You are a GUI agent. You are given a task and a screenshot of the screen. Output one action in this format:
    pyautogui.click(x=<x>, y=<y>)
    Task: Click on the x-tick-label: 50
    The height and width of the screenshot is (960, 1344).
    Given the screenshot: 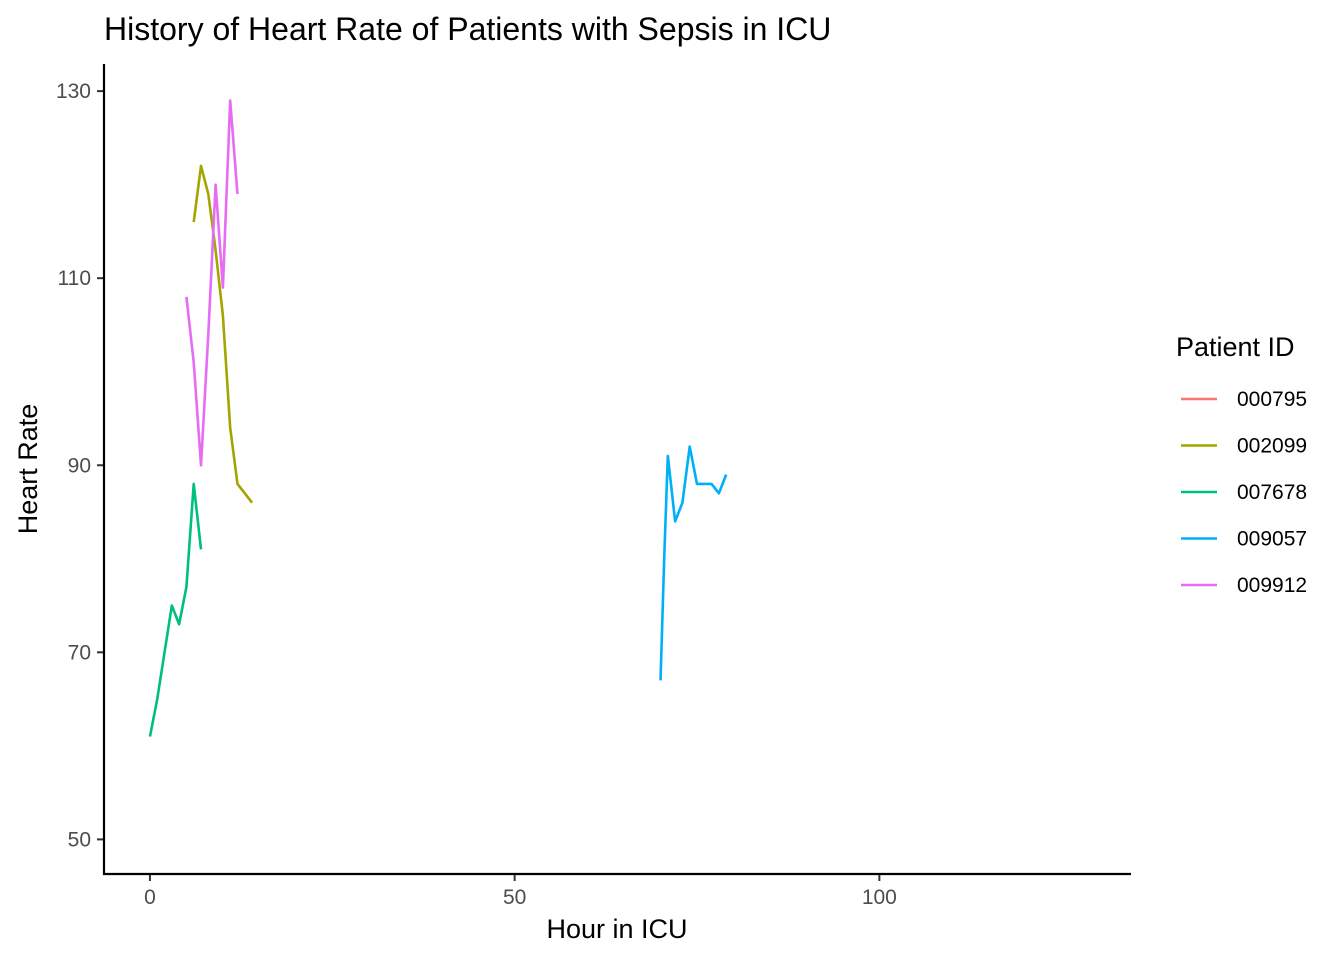 What is the action you would take?
    pyautogui.click(x=514, y=897)
    